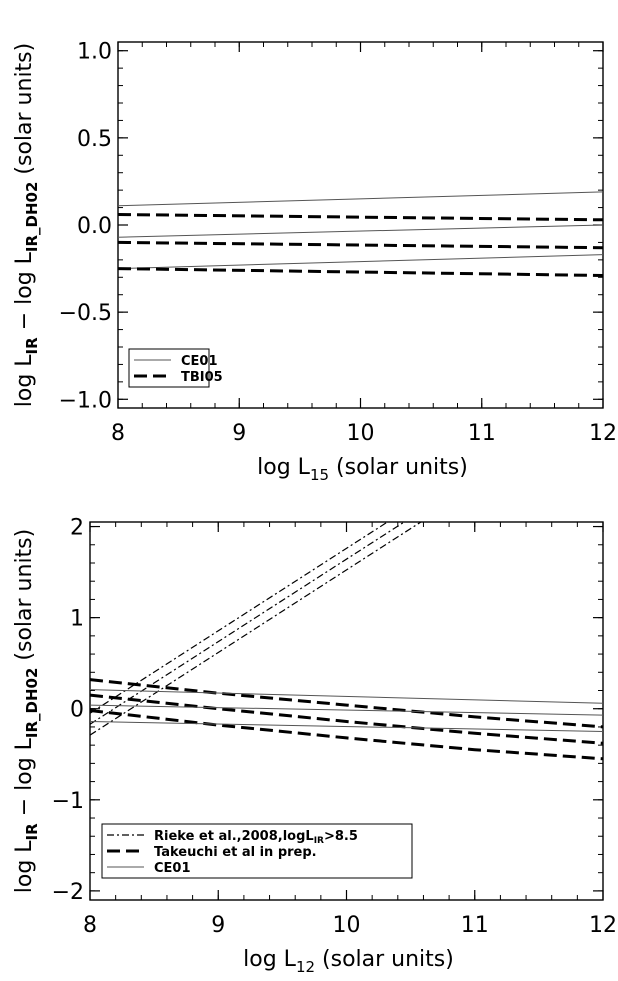 The height and width of the screenshot is (981, 618). What do you see at coordinates (85, 313) in the screenshot?
I see `y-tick-label: −0.5` at bounding box center [85, 313].